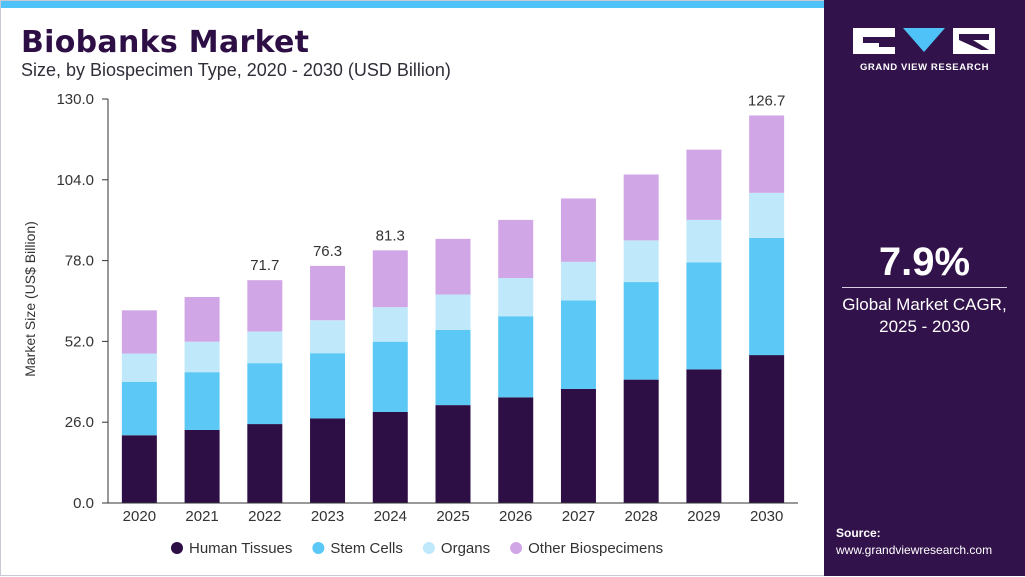 The width and height of the screenshot is (1025, 577). I want to click on x-tick-label: 2025, so click(452, 516).